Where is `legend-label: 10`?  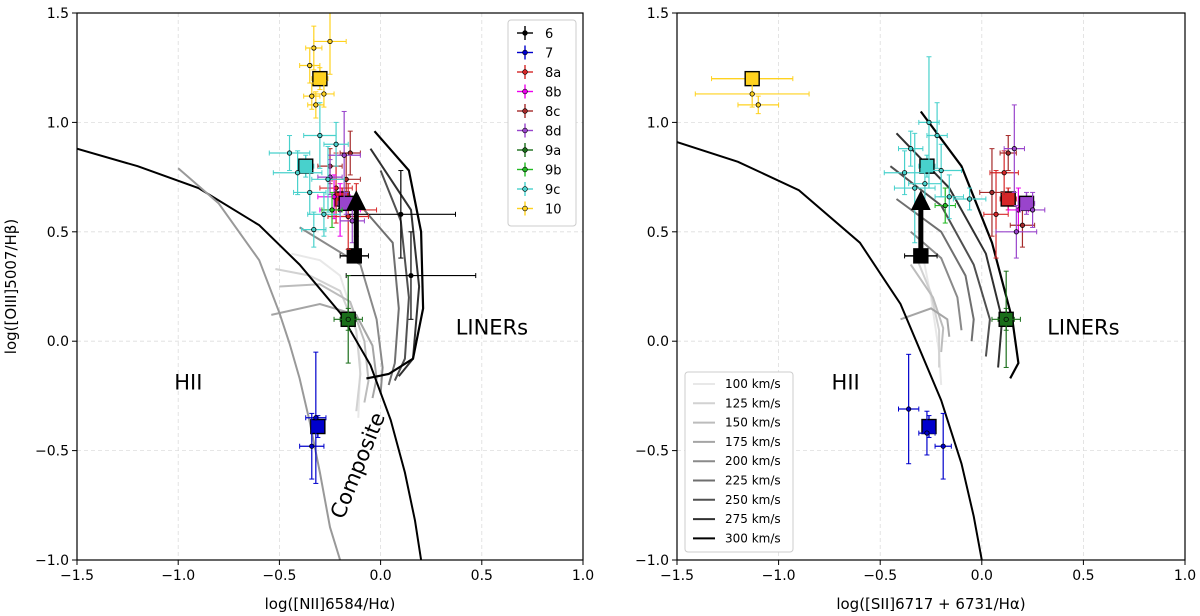 legend-label: 10 is located at coordinates (553, 210).